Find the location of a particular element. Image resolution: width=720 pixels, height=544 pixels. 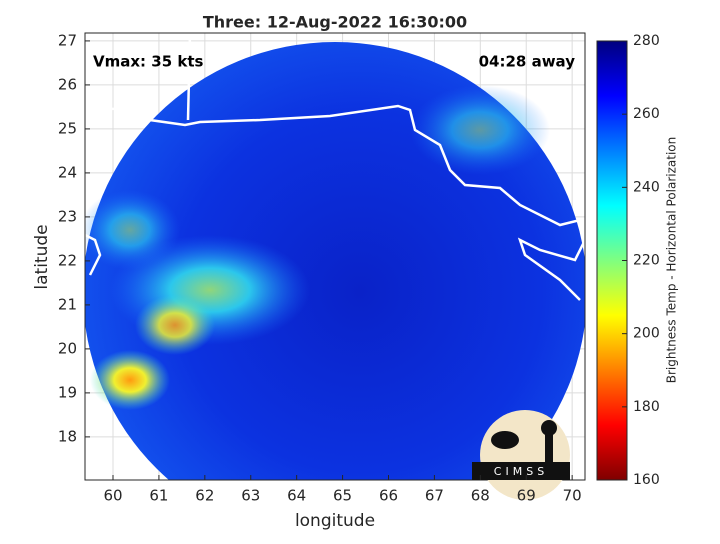

x-tick-label: 68 is located at coordinates (480, 496).